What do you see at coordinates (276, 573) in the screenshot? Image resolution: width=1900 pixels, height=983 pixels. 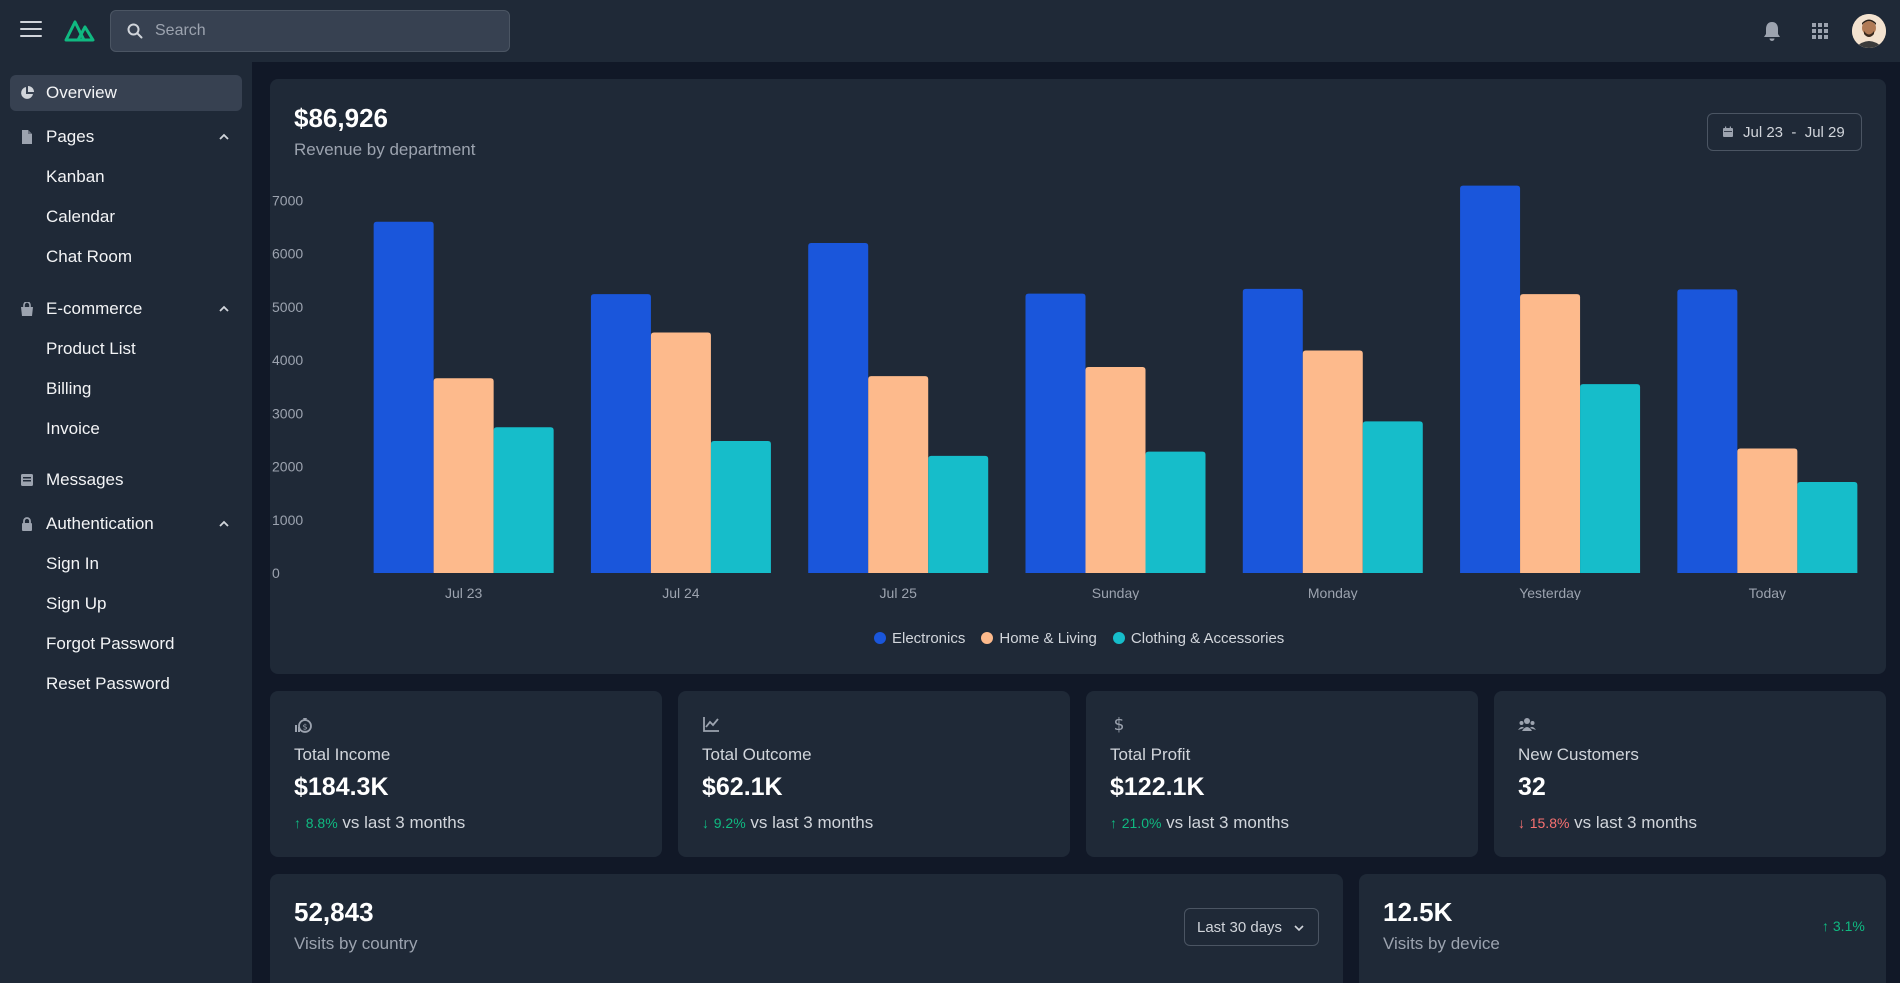 I see `y-tick-label: 0` at bounding box center [276, 573].